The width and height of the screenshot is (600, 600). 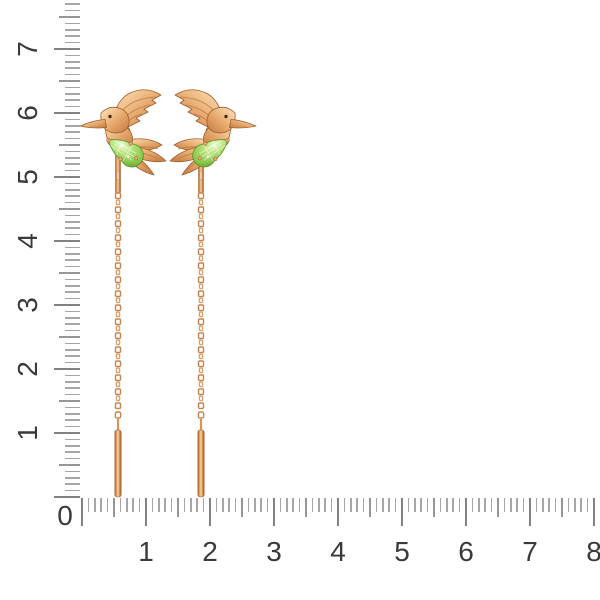 What do you see at coordinates (530, 551) in the screenshot?
I see `horizontal-ruler-label-7: 7` at bounding box center [530, 551].